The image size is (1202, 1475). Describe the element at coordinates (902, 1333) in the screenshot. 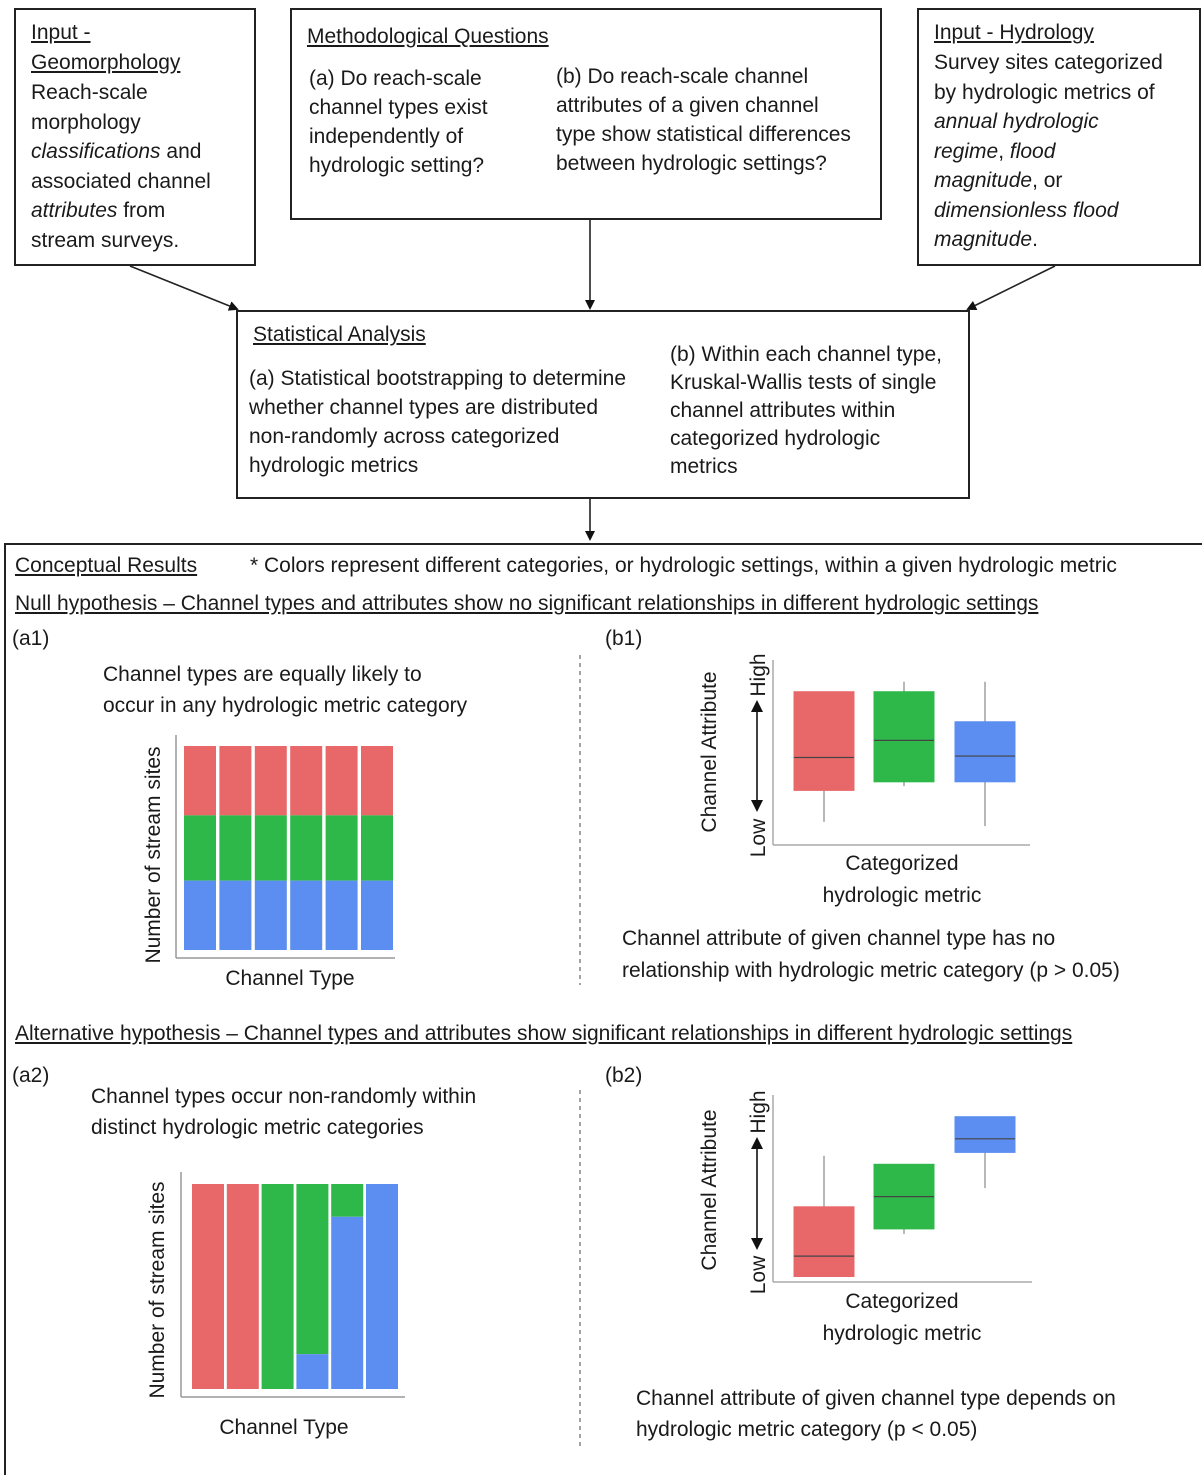

I see `b2-x-axis-label: hydrologic metric` at that location.